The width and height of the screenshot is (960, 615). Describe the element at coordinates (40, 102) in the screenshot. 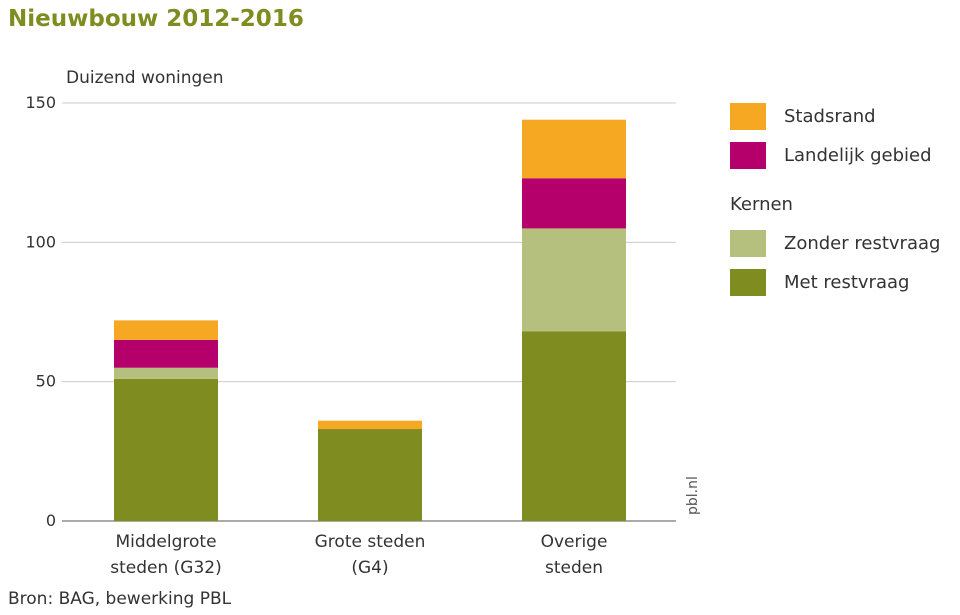

I see `y-tick-label: 150` at that location.